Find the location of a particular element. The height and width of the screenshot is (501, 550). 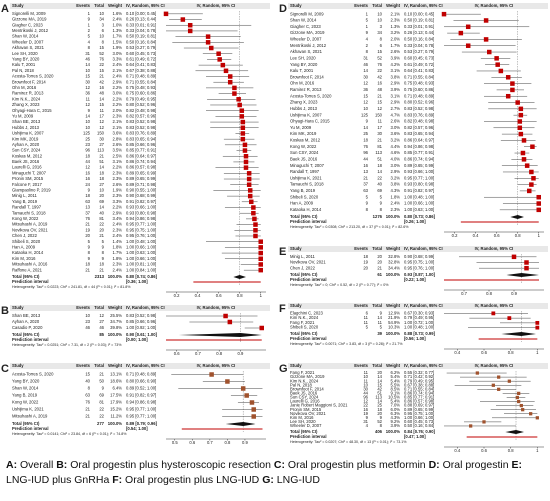

pi-ci: [0.56; 1.00] is located at coordinates (415, 338).